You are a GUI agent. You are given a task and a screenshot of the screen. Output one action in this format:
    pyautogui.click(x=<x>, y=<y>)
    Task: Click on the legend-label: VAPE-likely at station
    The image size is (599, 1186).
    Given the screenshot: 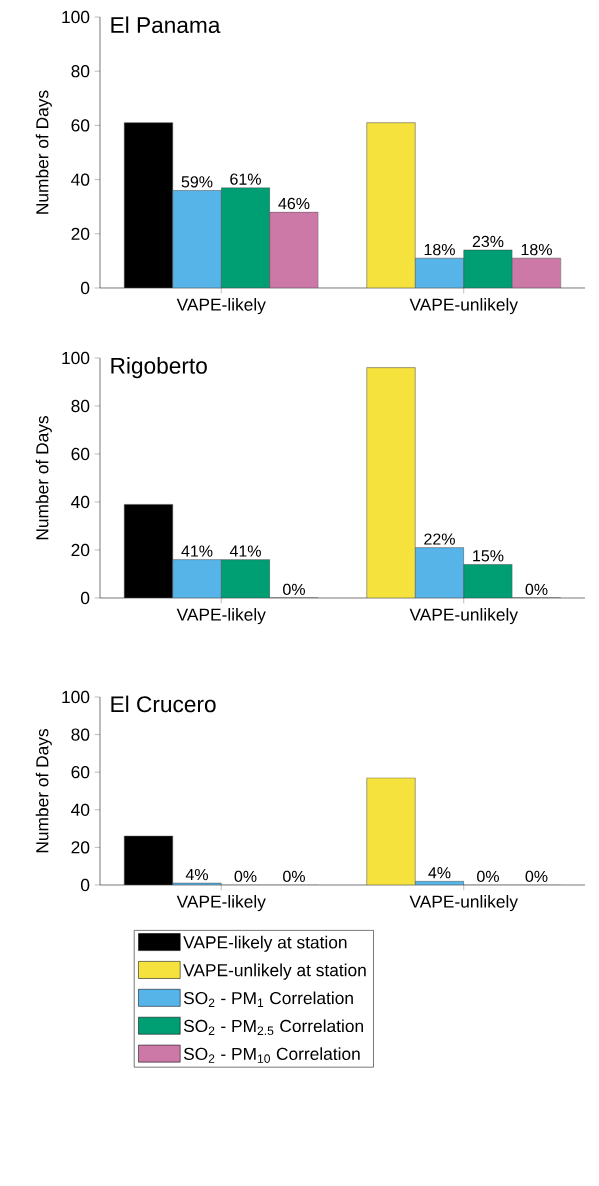 What is the action you would take?
    pyautogui.click(x=265, y=943)
    